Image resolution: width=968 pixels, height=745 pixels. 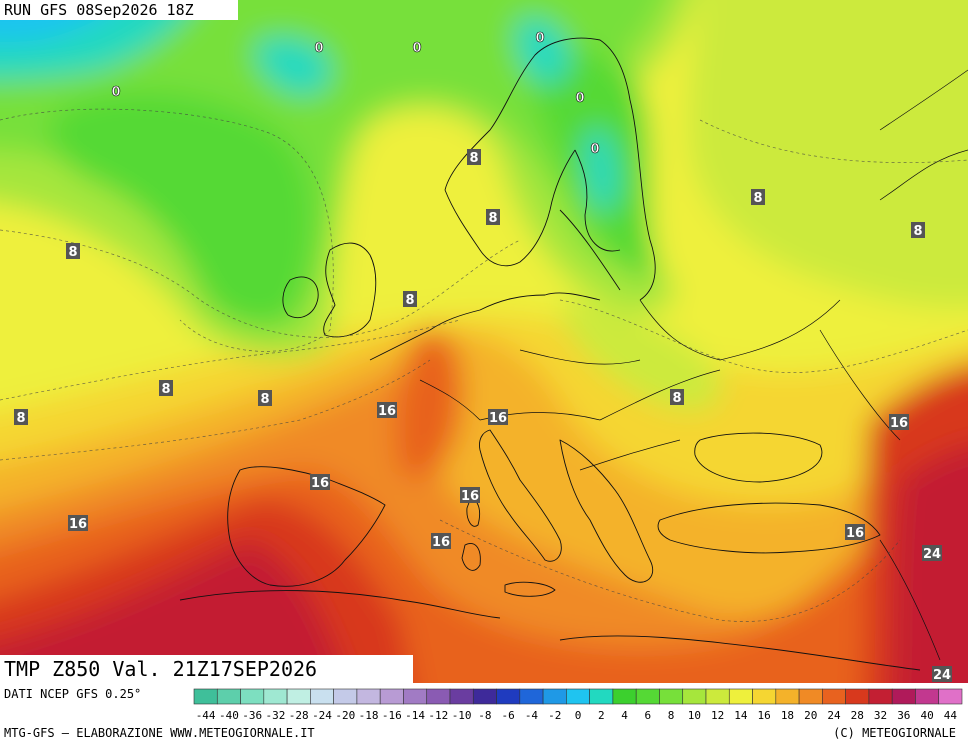 I want to click on scale-tick-label: -32, so click(x=276, y=715).